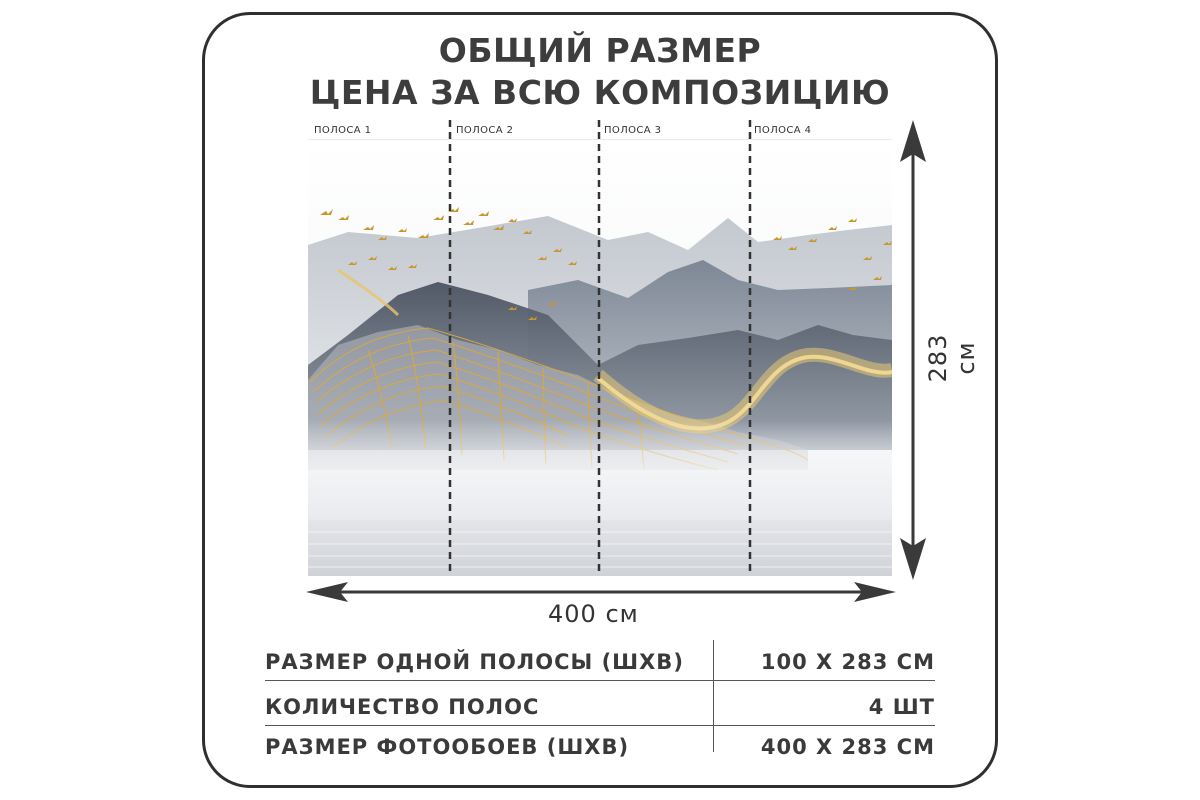 This screenshot has height=800, width=1200. What do you see at coordinates (847, 662) in the screenshot?
I see `spec-value: 100 Х 283 СМ` at bounding box center [847, 662].